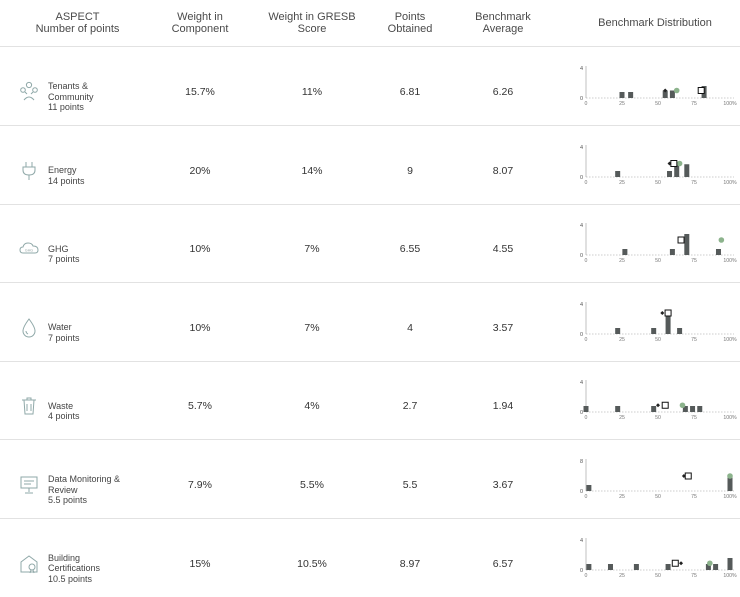 The image size is (740, 597). I want to click on weight-component-value: 20%, so click(200, 170).